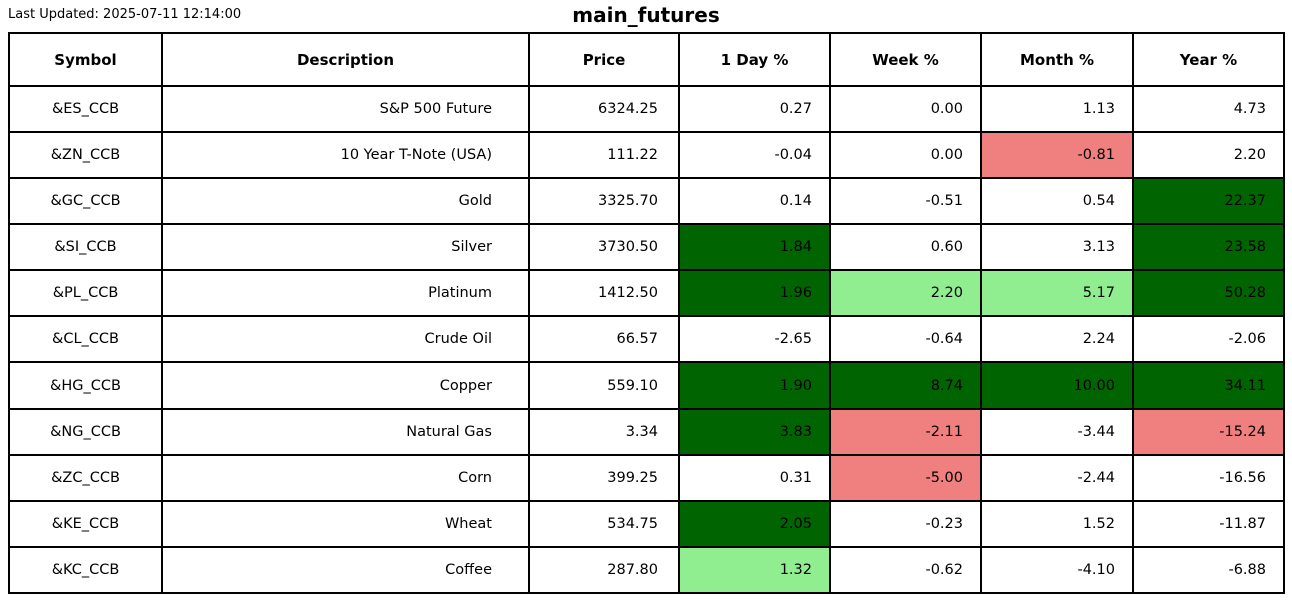 Image resolution: width=1292 pixels, height=604 pixels. What do you see at coordinates (345, 570) in the screenshot?
I see `description-cell: Coffee` at bounding box center [345, 570].